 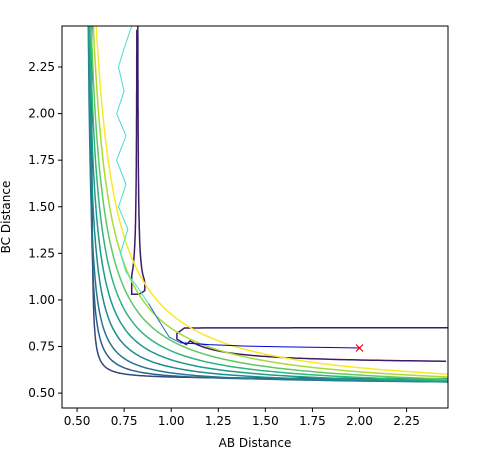 I want to click on y-tick-label: 0.75, so click(x=41, y=347).